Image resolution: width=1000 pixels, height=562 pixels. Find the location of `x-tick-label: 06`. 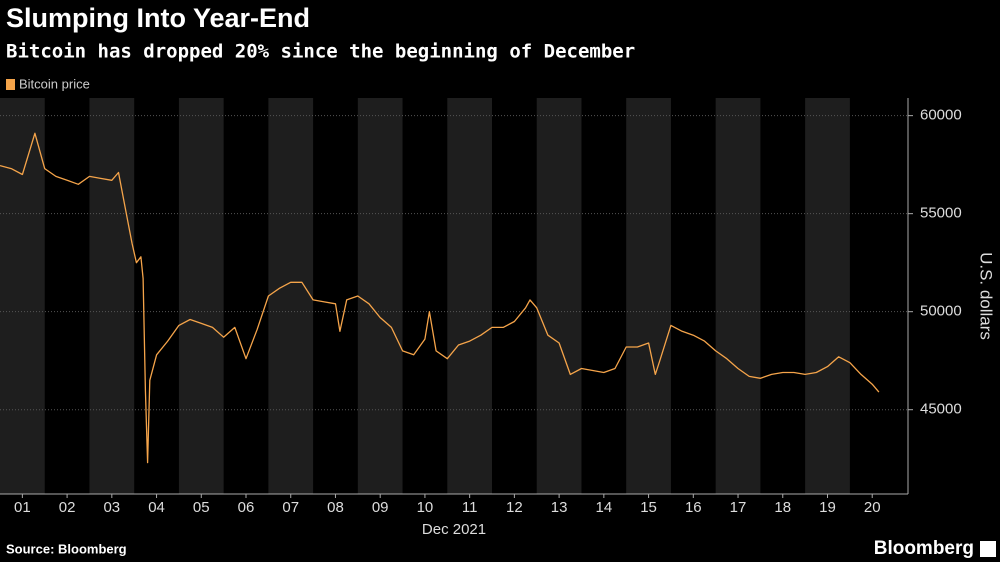

x-tick-label: 06 is located at coordinates (246, 507).